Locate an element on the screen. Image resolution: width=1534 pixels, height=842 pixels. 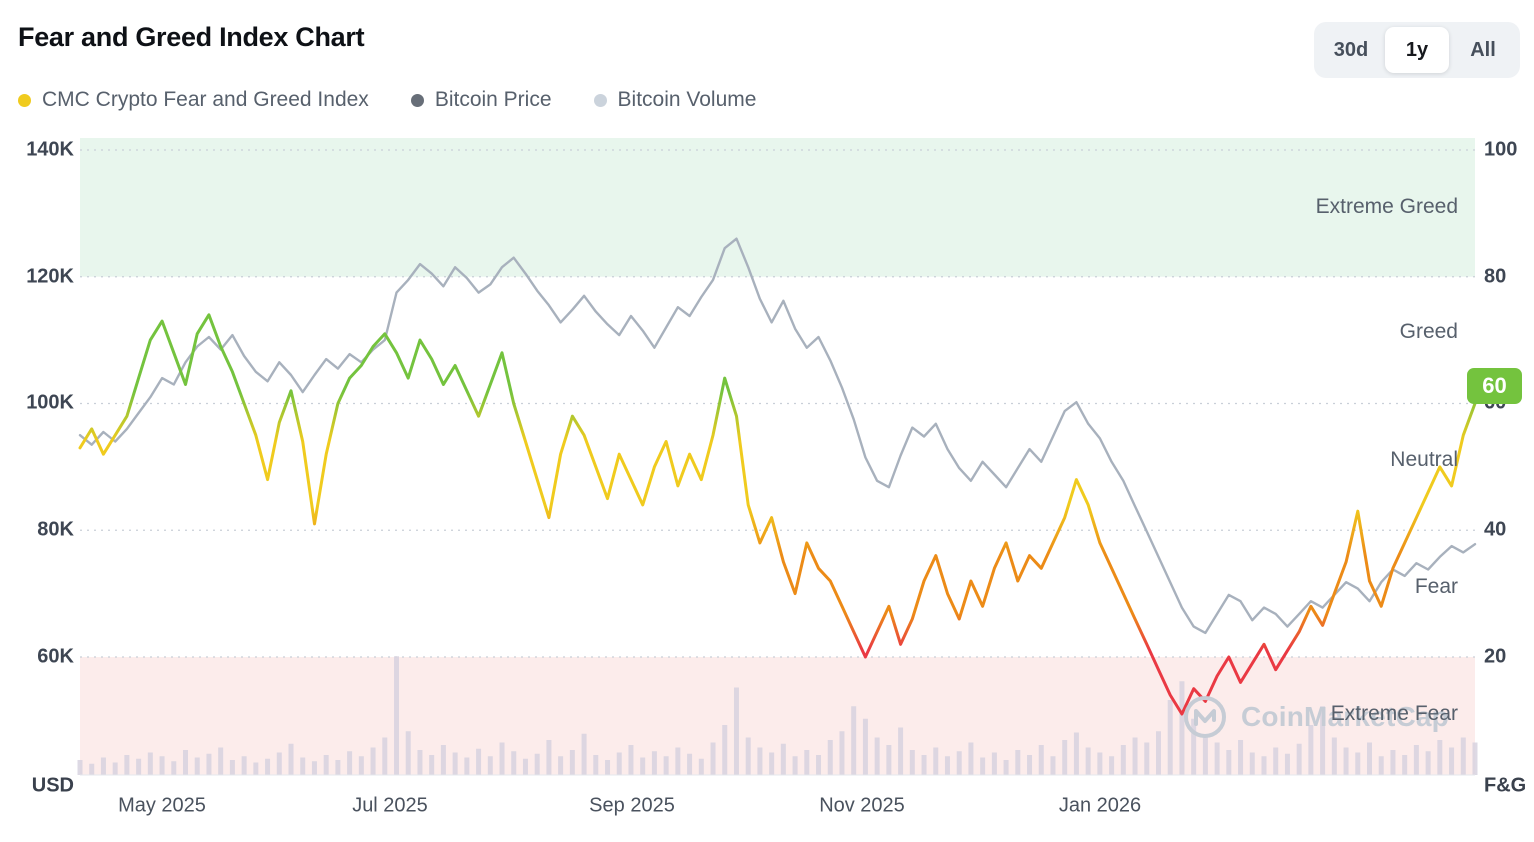
range-button-1y: 1y is located at coordinates (1417, 50).